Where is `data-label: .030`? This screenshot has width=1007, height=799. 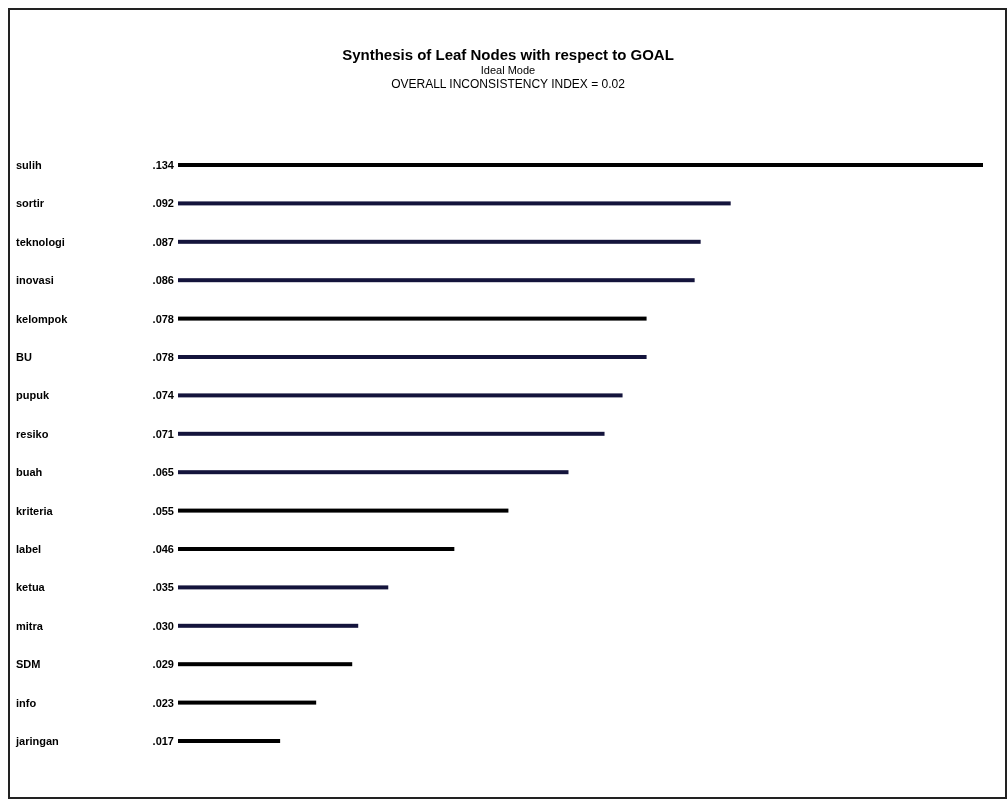 data-label: .030 is located at coordinates (163, 625).